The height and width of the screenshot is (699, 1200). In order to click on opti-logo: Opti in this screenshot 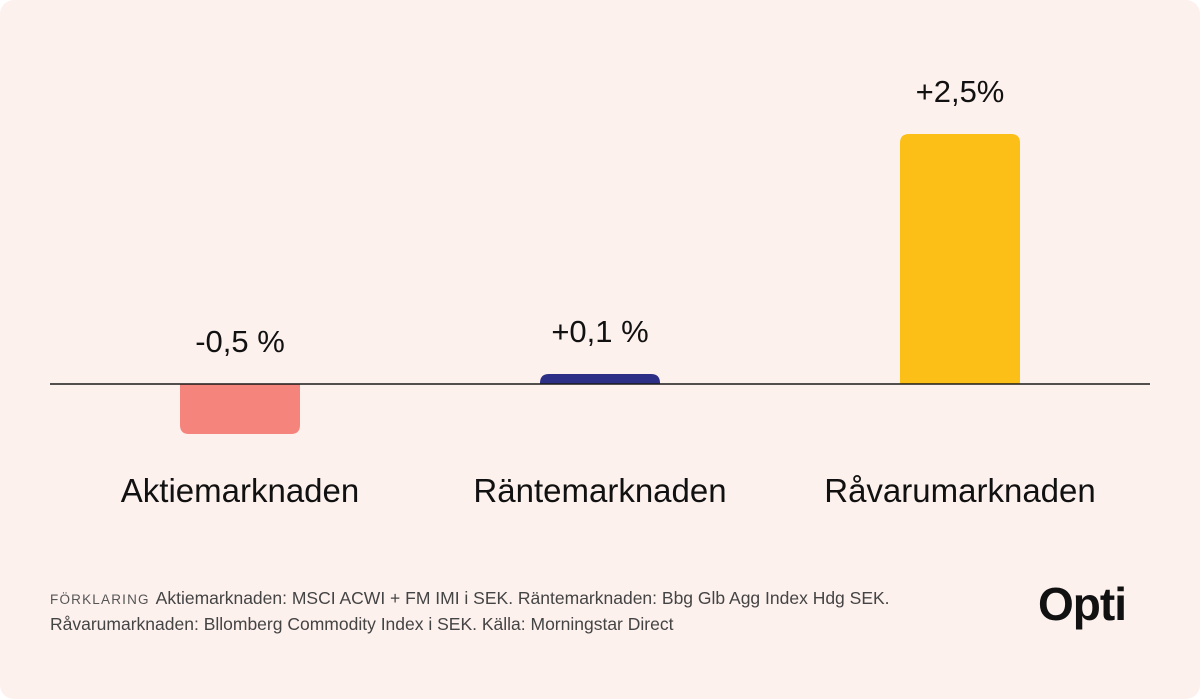, I will do `click(1082, 604)`.